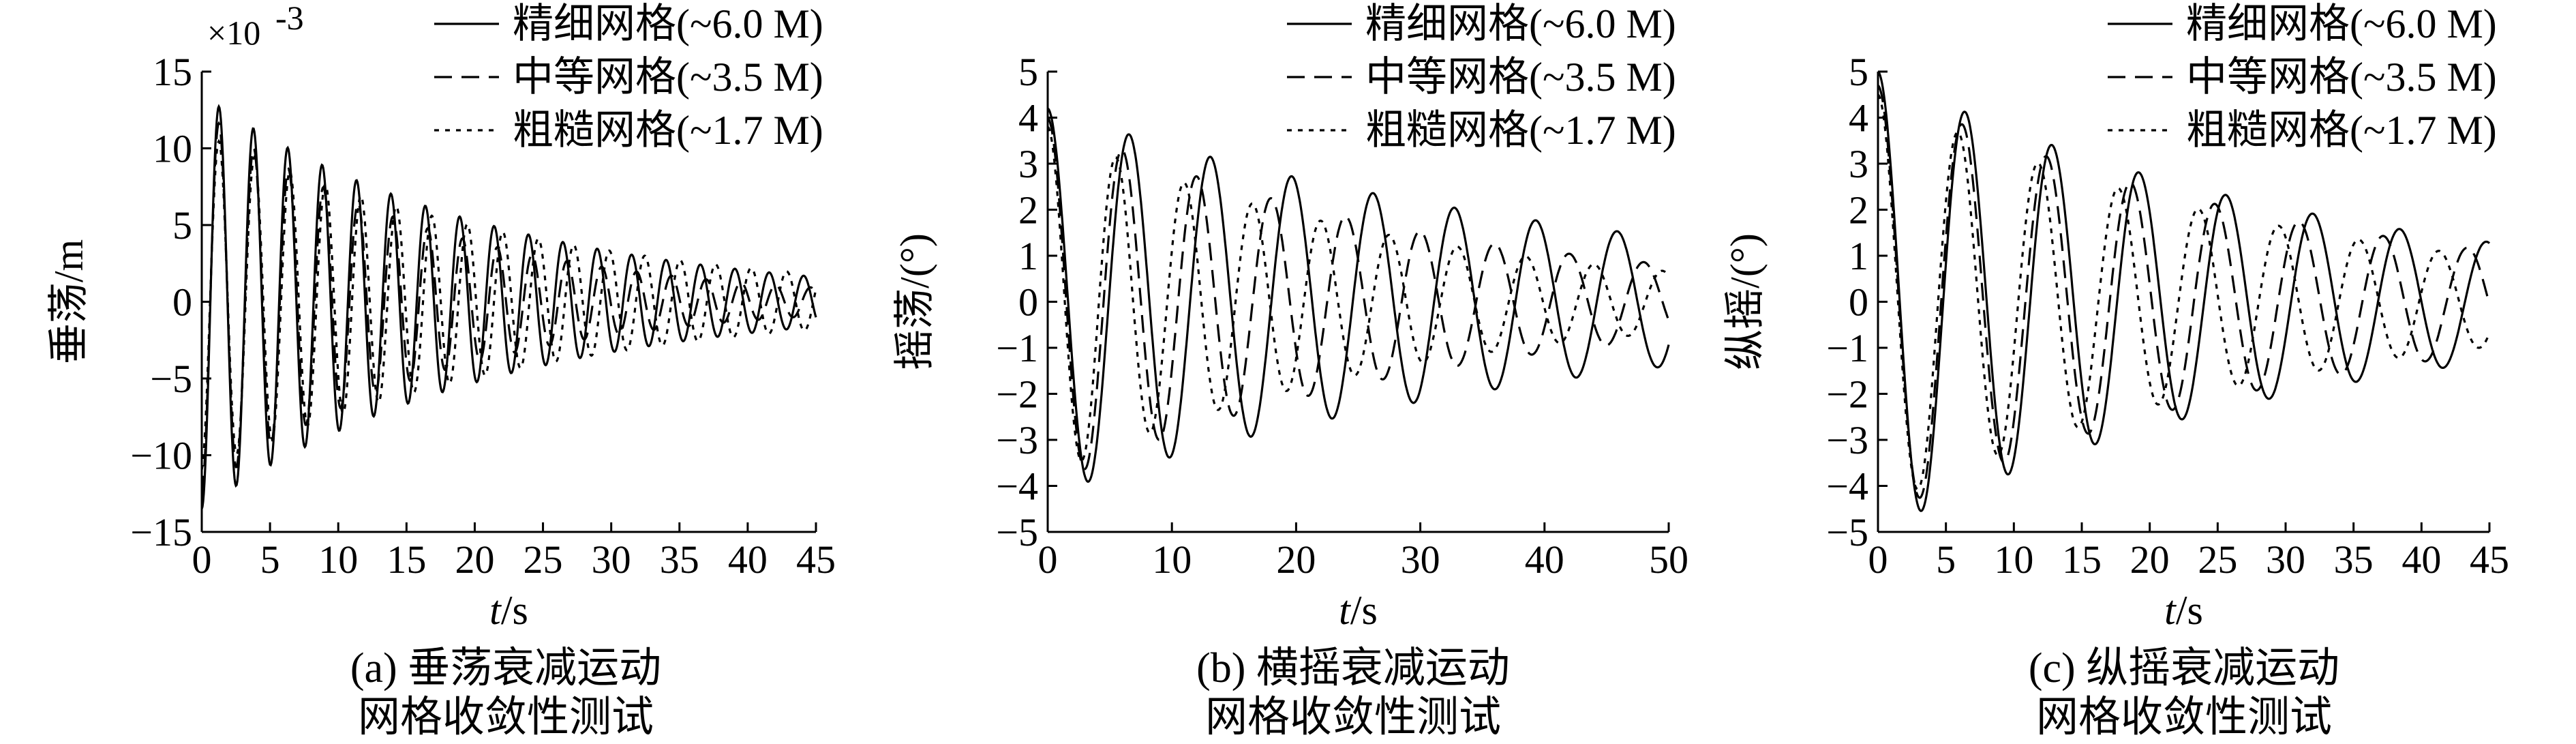 The height and width of the screenshot is (744, 2576). I want to click on y-axis-label: 摇荡/(°), so click(915, 301).